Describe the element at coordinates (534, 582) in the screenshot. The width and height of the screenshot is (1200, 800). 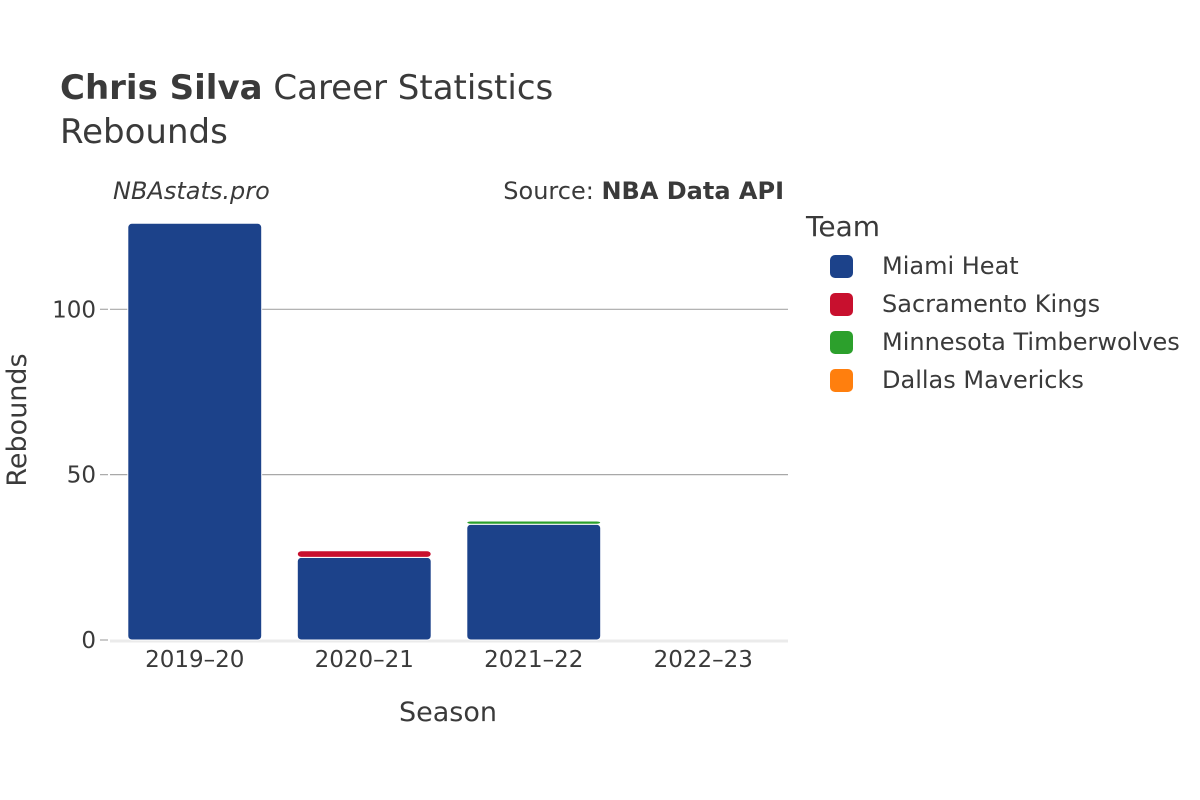
I see `bar-miami-heat-2021–22` at that location.